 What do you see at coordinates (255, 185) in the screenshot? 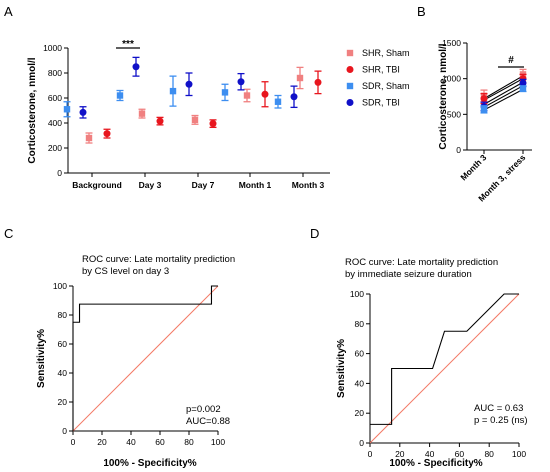
I see `x-tick-label: Month 1` at bounding box center [255, 185].